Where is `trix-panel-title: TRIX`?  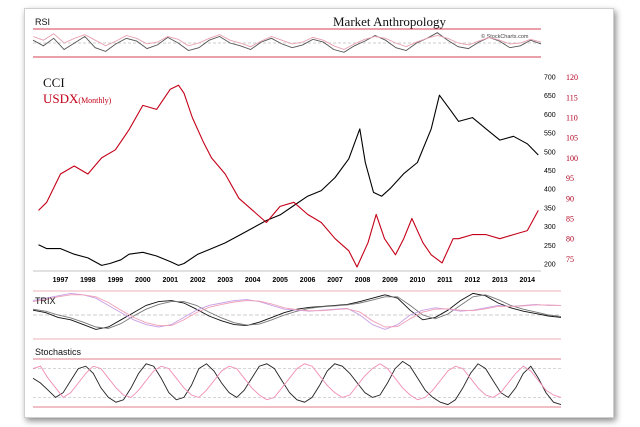 trix-panel-title: TRIX is located at coordinates (45, 301).